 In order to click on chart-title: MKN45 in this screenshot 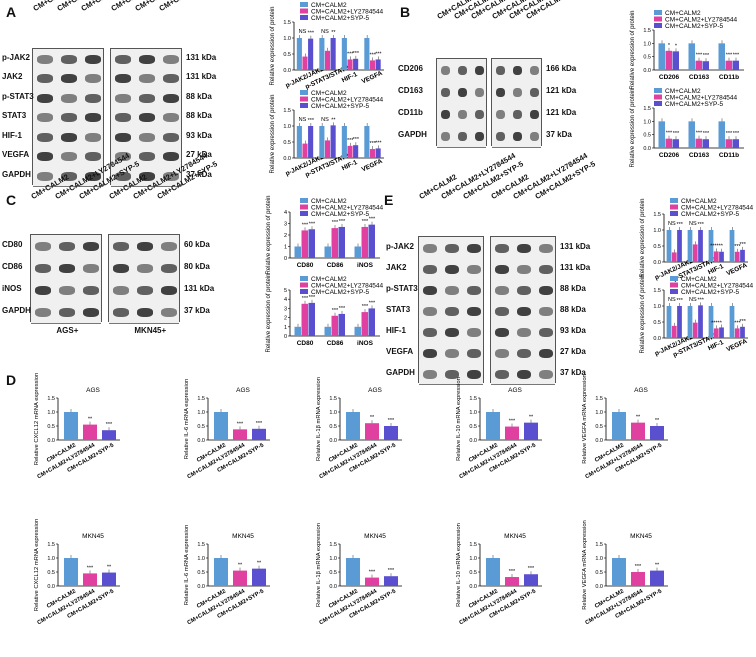, I will do `click(641, 536)`.